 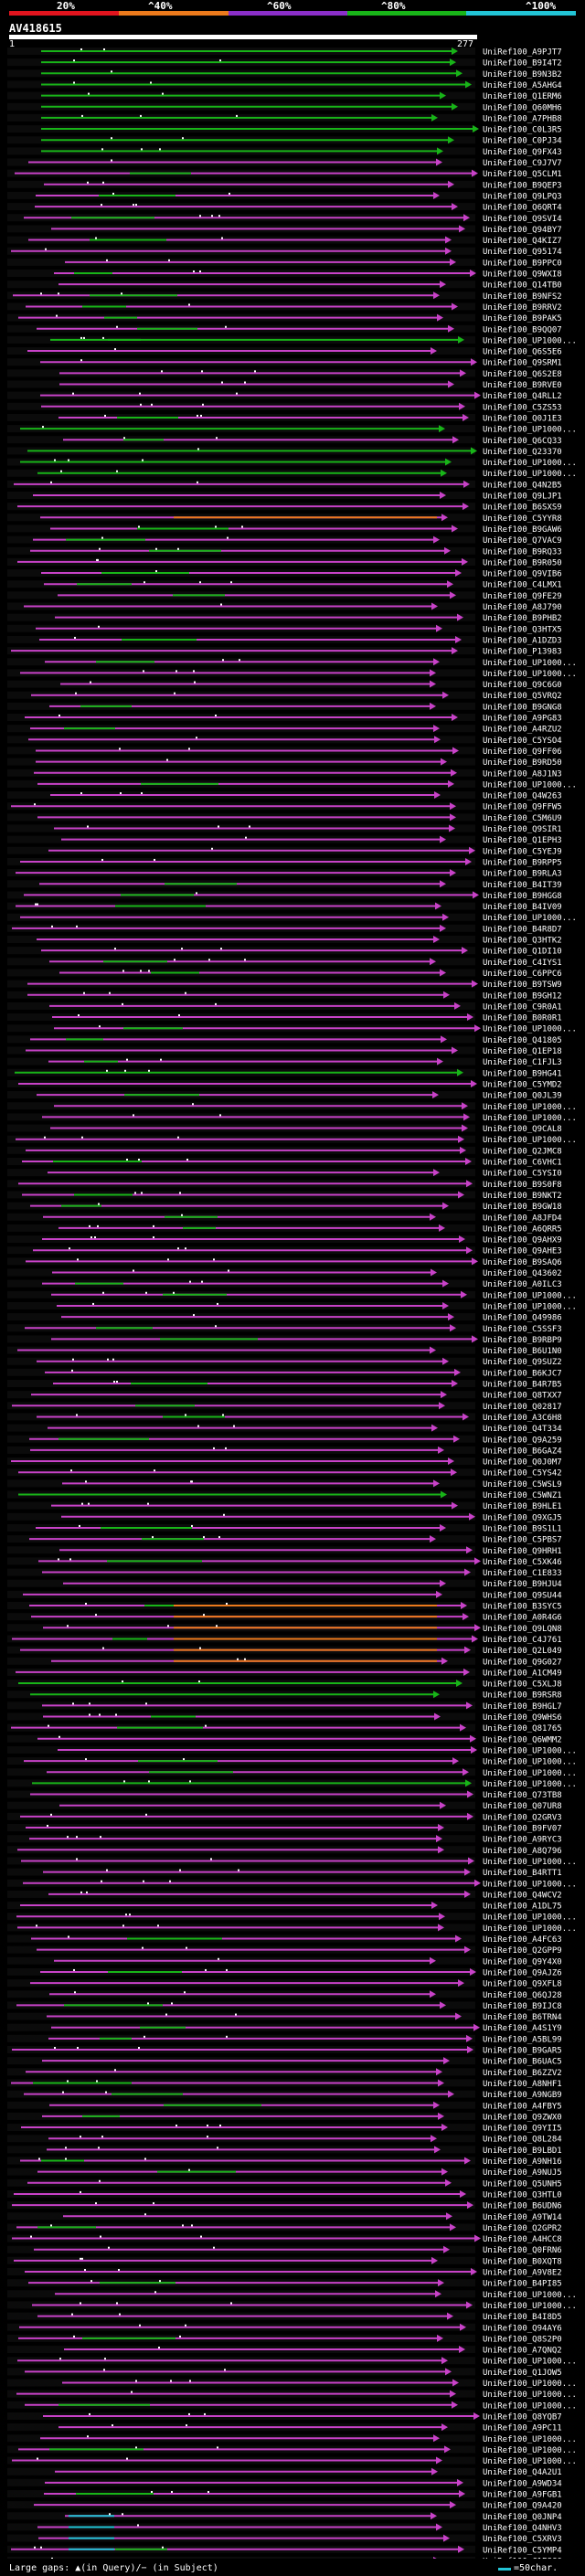 What do you see at coordinates (522, 497) in the screenshot?
I see `hit-id-label: UniRef100_Q9LJP1` at bounding box center [522, 497].